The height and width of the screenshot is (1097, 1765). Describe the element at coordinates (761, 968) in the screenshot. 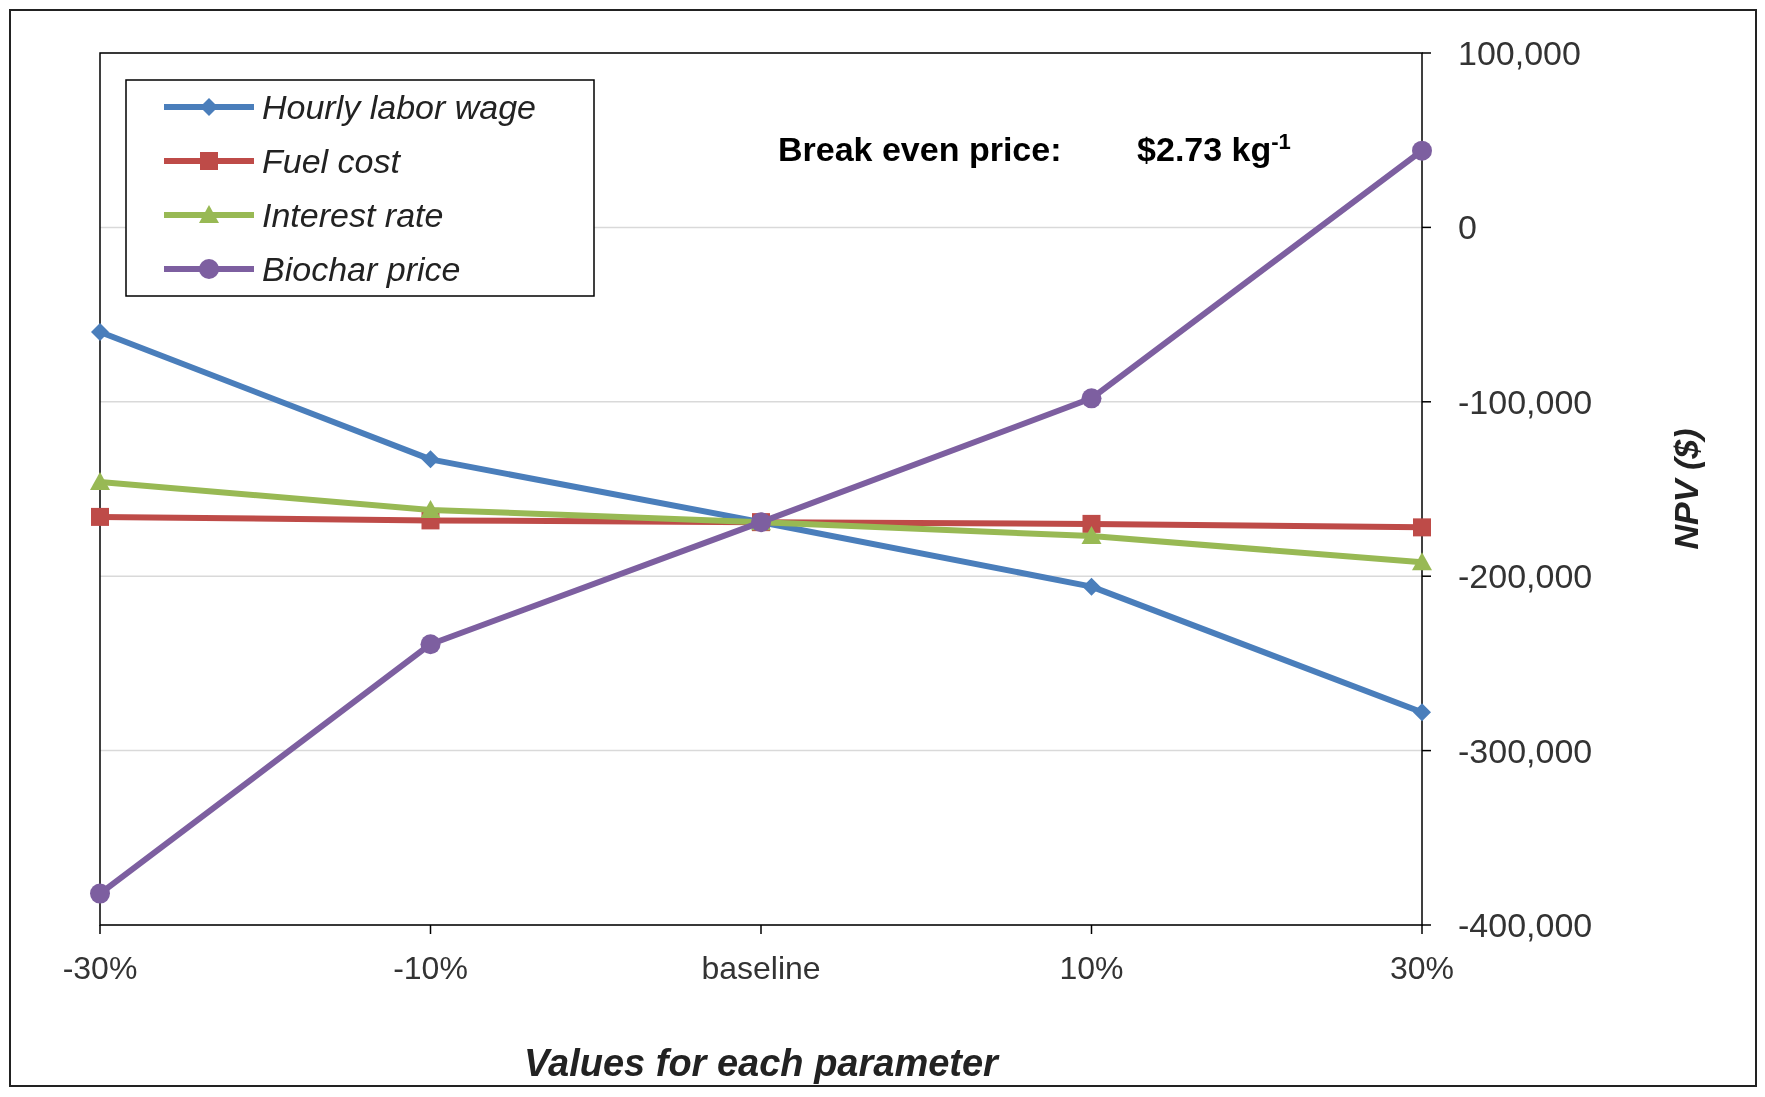

I see `x-tick-label: baseline` at that location.